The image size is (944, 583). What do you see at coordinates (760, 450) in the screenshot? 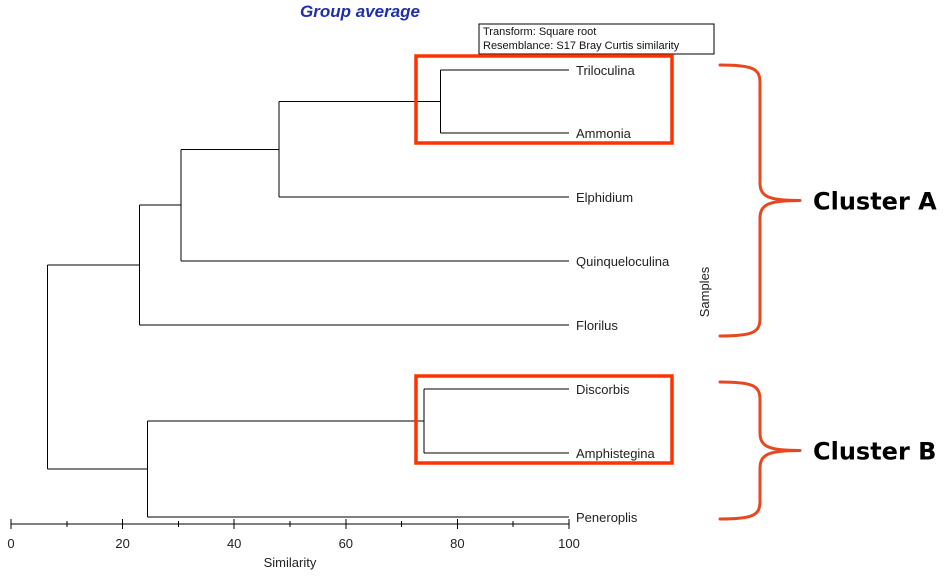
I see `cluster-b-brace` at bounding box center [760, 450].